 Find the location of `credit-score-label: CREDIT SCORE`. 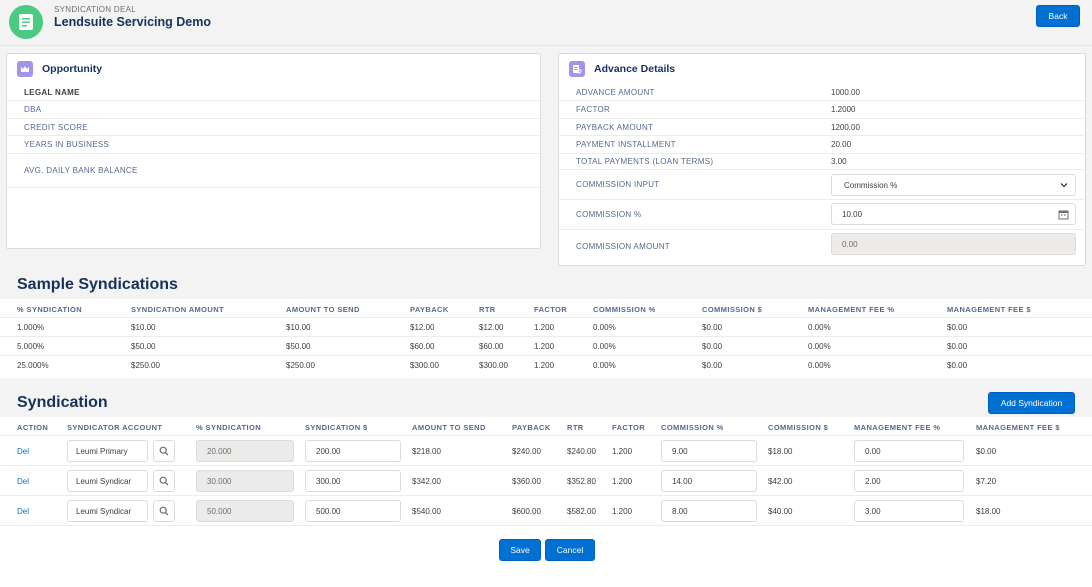

credit-score-label: CREDIT SCORE is located at coordinates (56, 127).